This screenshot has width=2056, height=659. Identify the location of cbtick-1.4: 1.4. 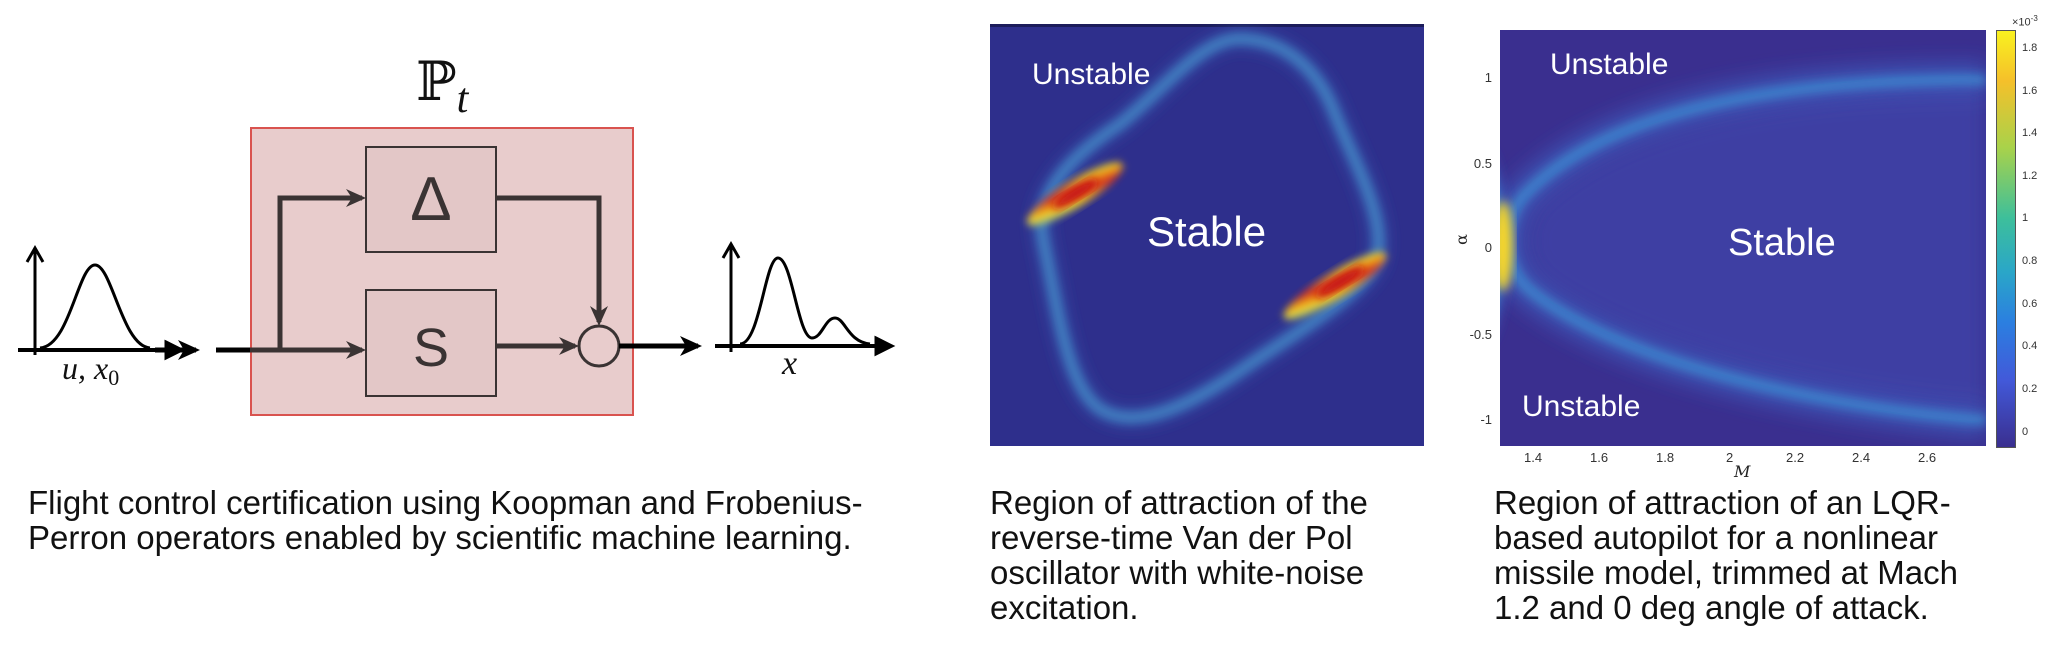
(2030, 133).